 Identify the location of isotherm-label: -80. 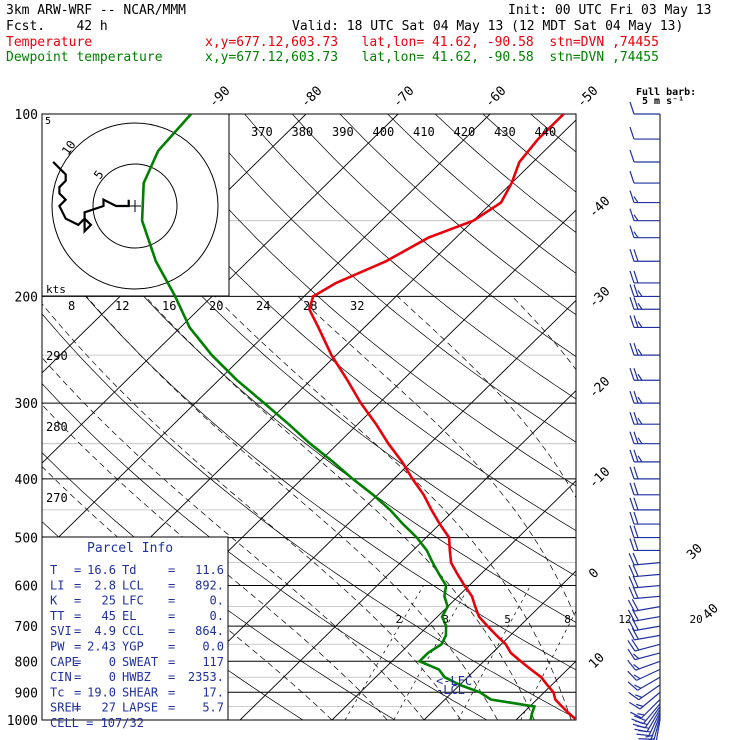
(311, 97).